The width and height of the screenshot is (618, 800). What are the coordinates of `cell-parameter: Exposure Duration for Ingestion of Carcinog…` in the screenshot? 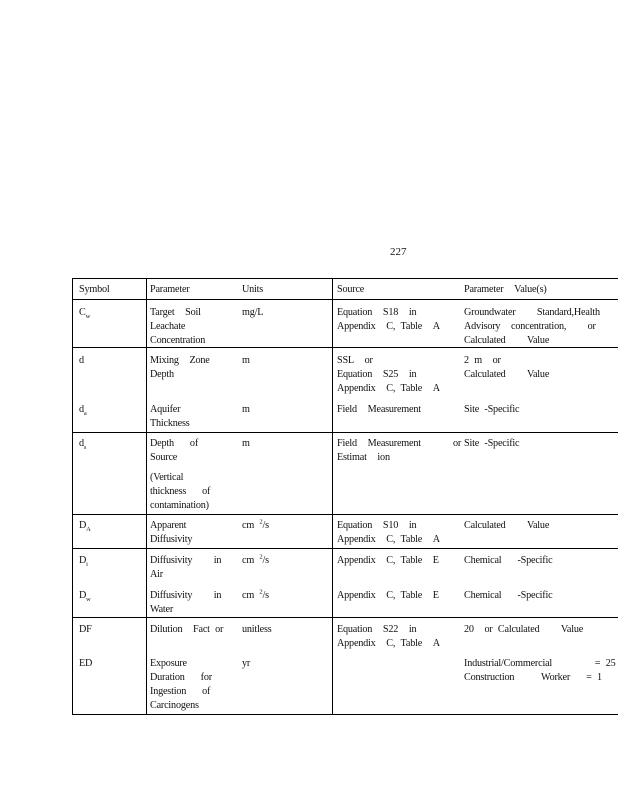 It's located at (181, 684).